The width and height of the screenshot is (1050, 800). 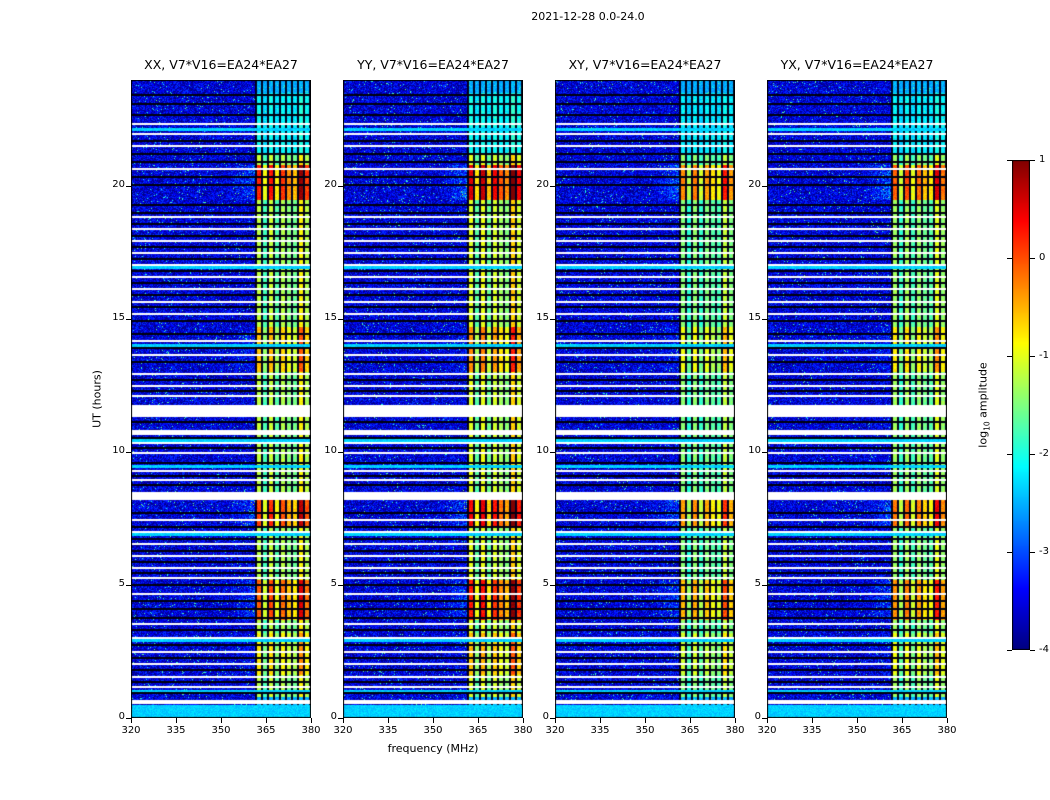 I want to click on colorbar-tick-label: -3, so click(x=1044, y=551).